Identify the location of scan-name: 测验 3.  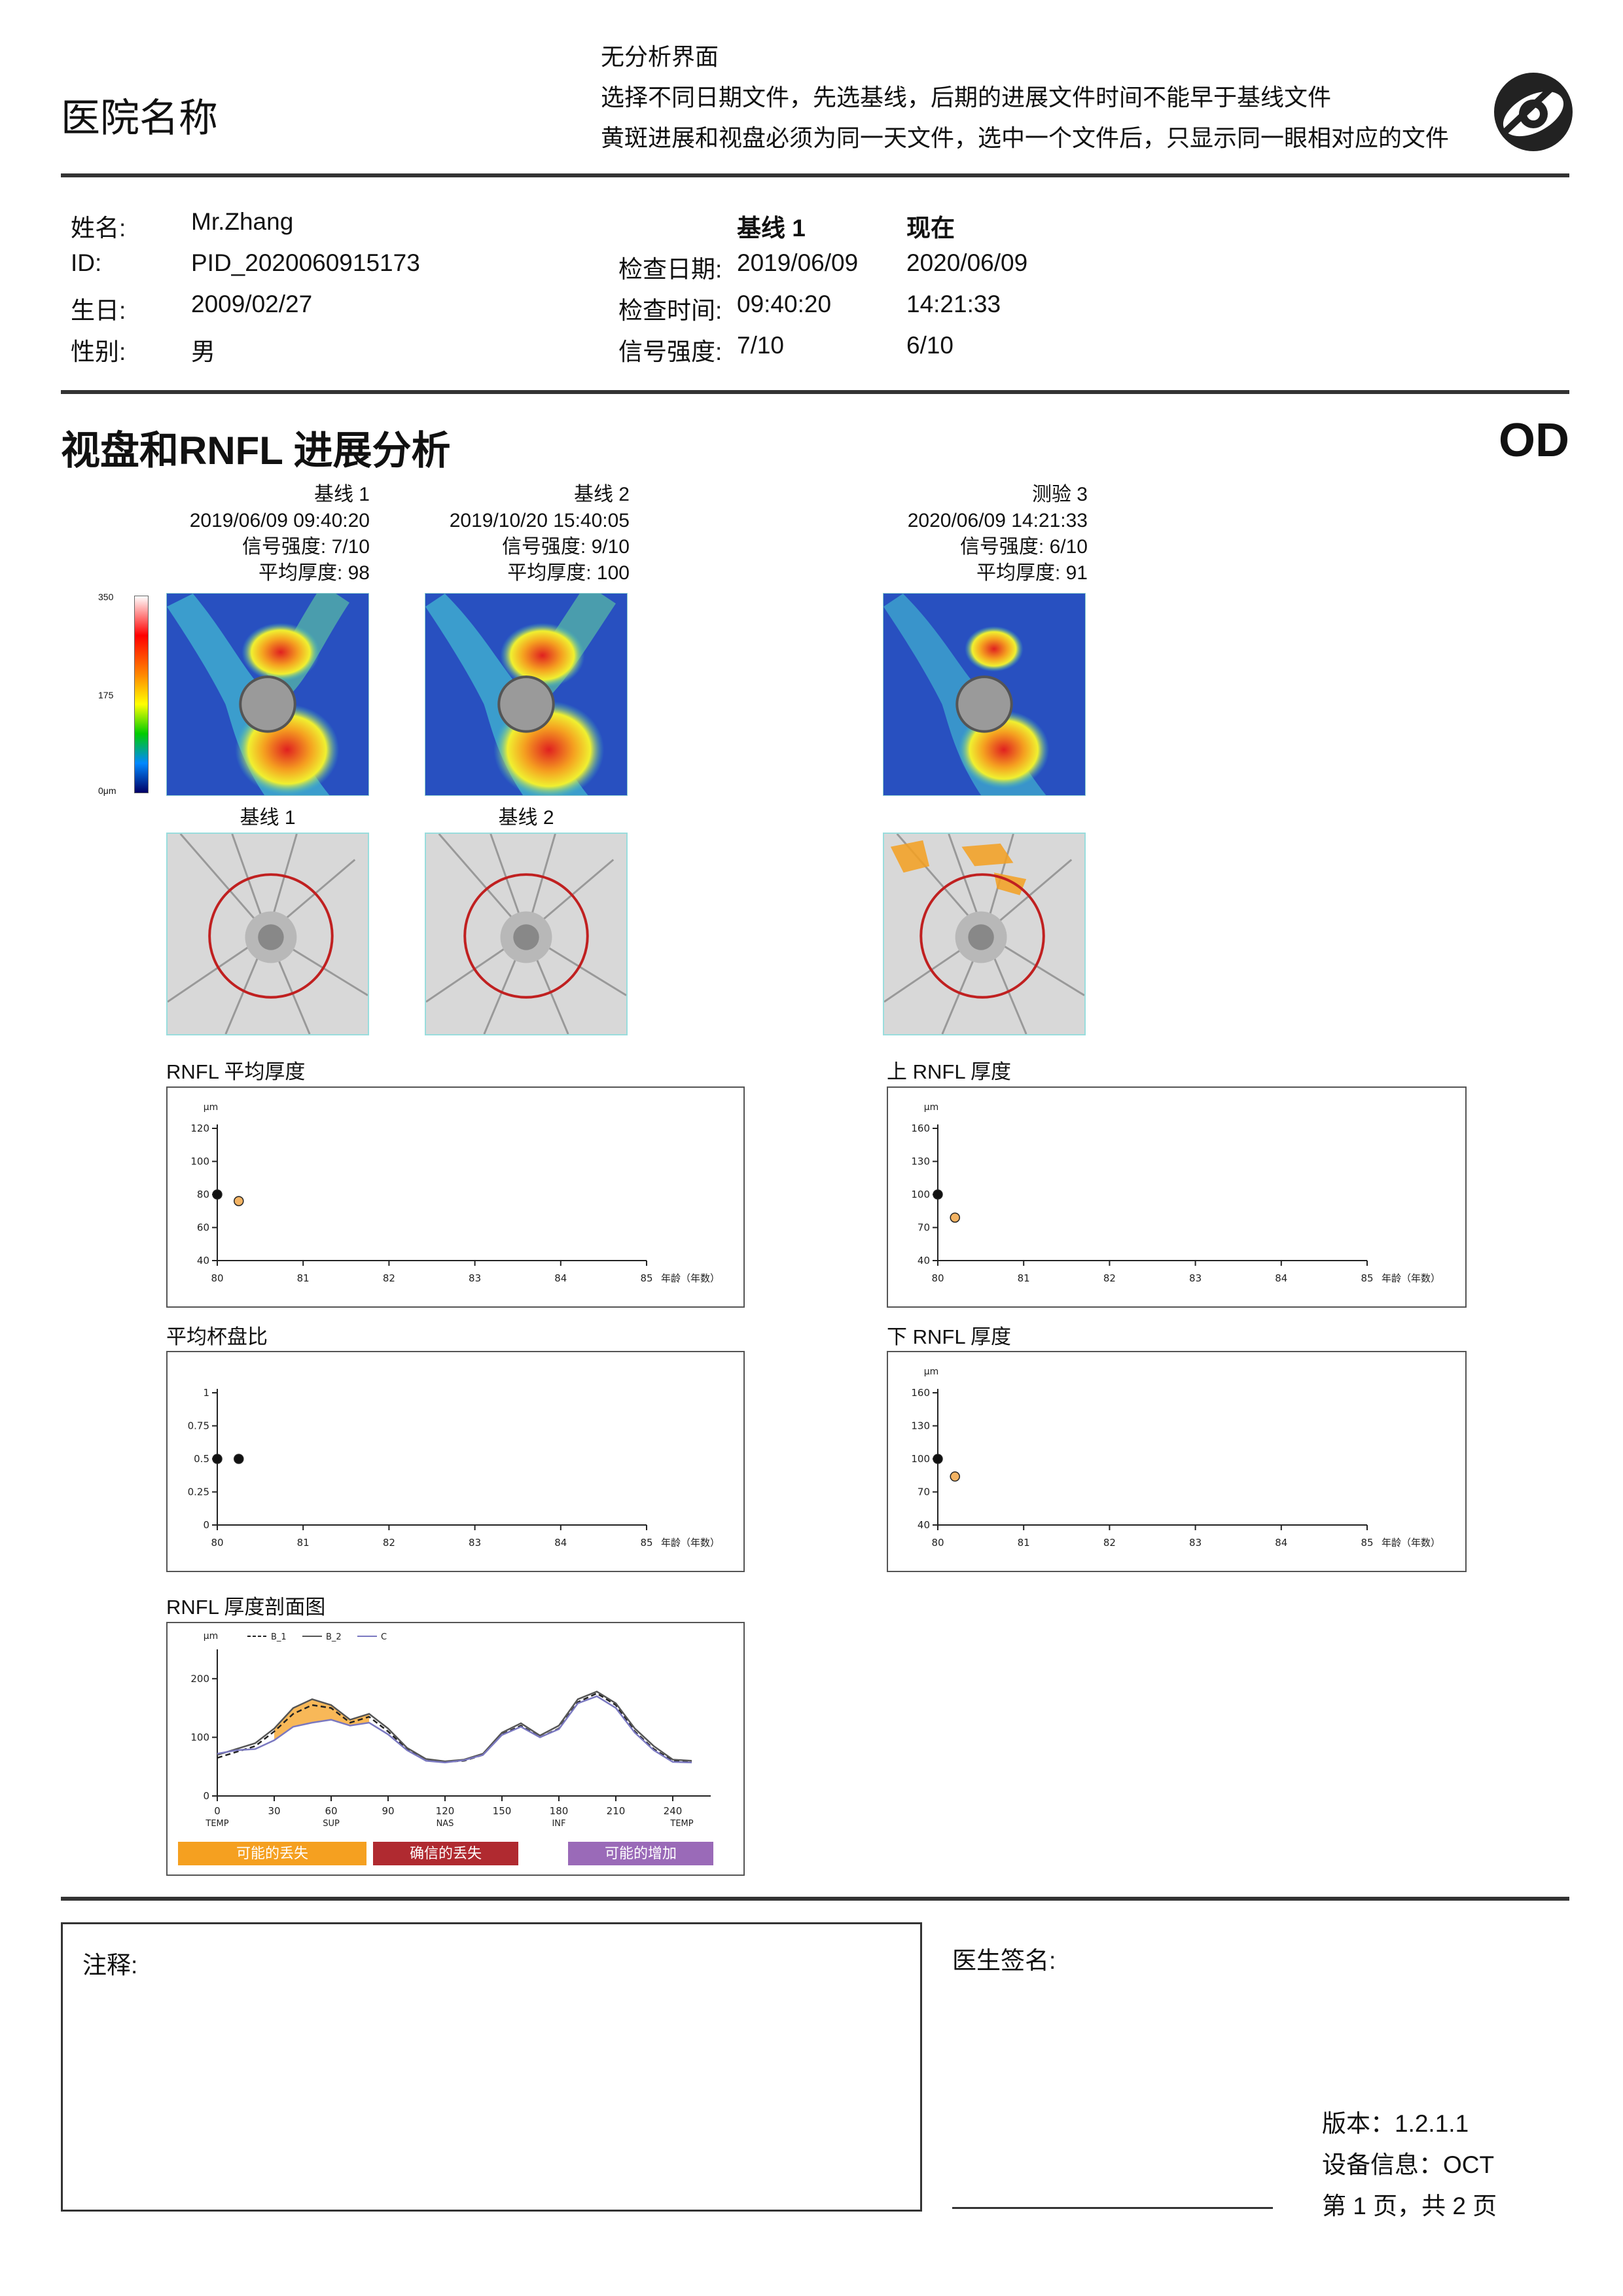
(1059, 494).